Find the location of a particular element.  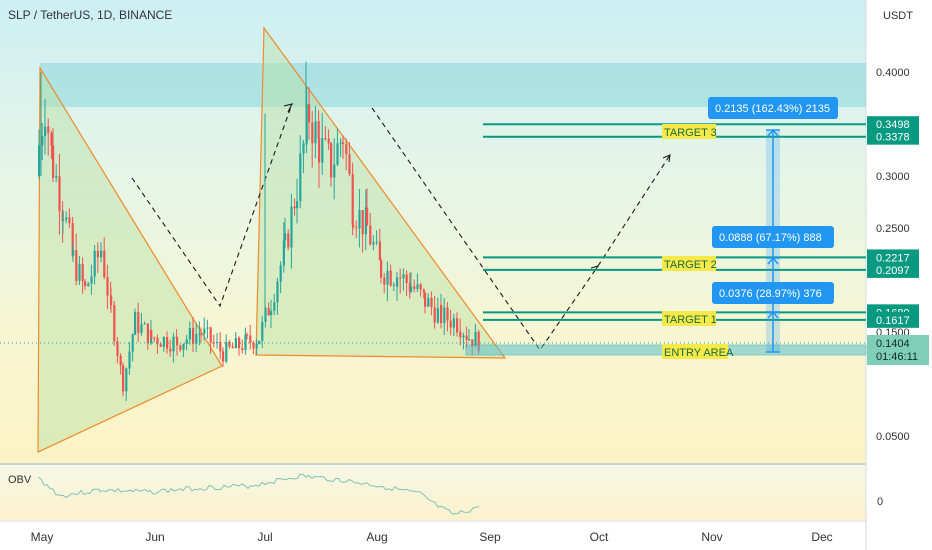

chart-title: SLP / TetherUS, 1D, BINANCE is located at coordinates (90, 15).